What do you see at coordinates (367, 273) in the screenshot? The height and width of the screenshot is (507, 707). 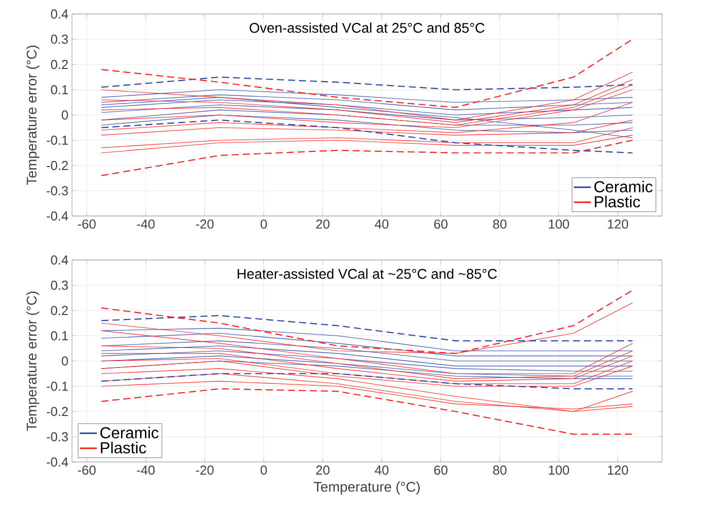 I see `chart-title: Heater-assisted VCal at ~25°C and ~85°C` at bounding box center [367, 273].